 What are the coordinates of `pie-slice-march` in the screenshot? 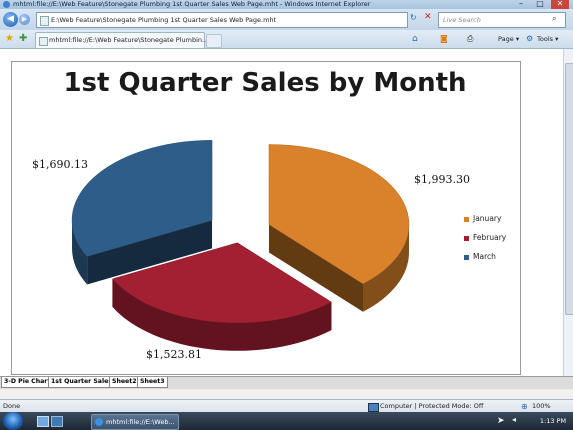 It's located at (142, 212).